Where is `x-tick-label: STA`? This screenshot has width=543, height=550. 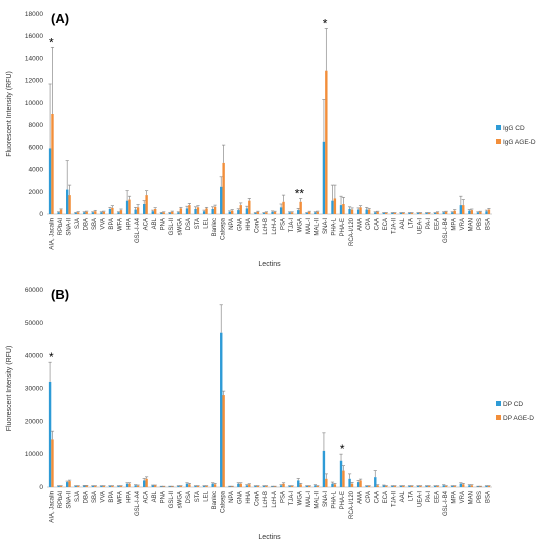
x-tick-label: STA is located at coordinates (198, 223).